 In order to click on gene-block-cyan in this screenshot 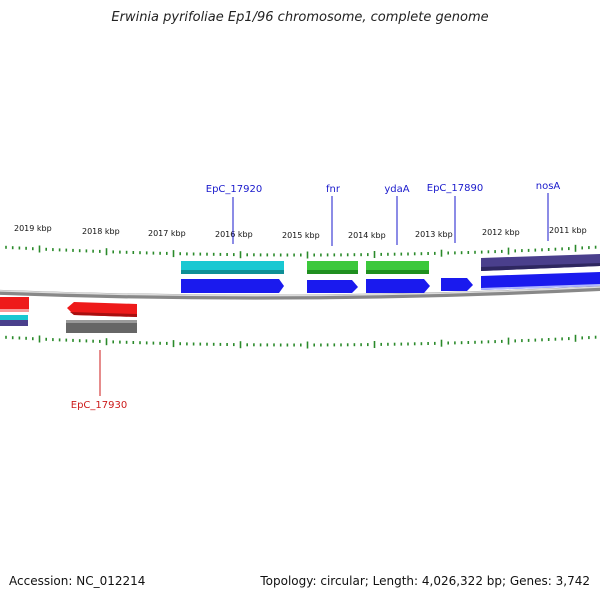, I will do `click(14, 317)`.